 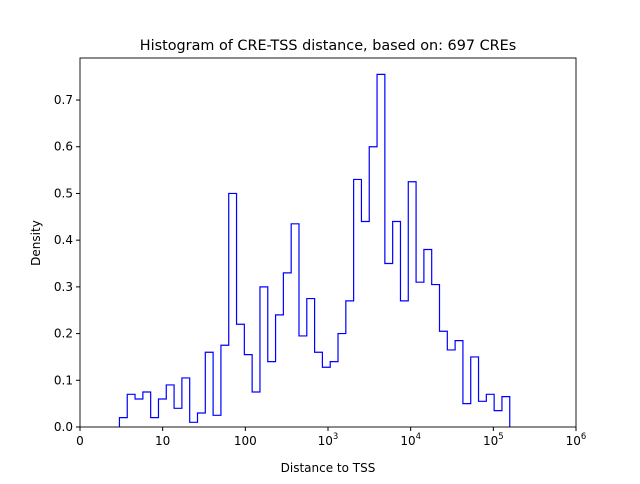 I want to click on x-tick-label: 10³, so click(x=328, y=440).